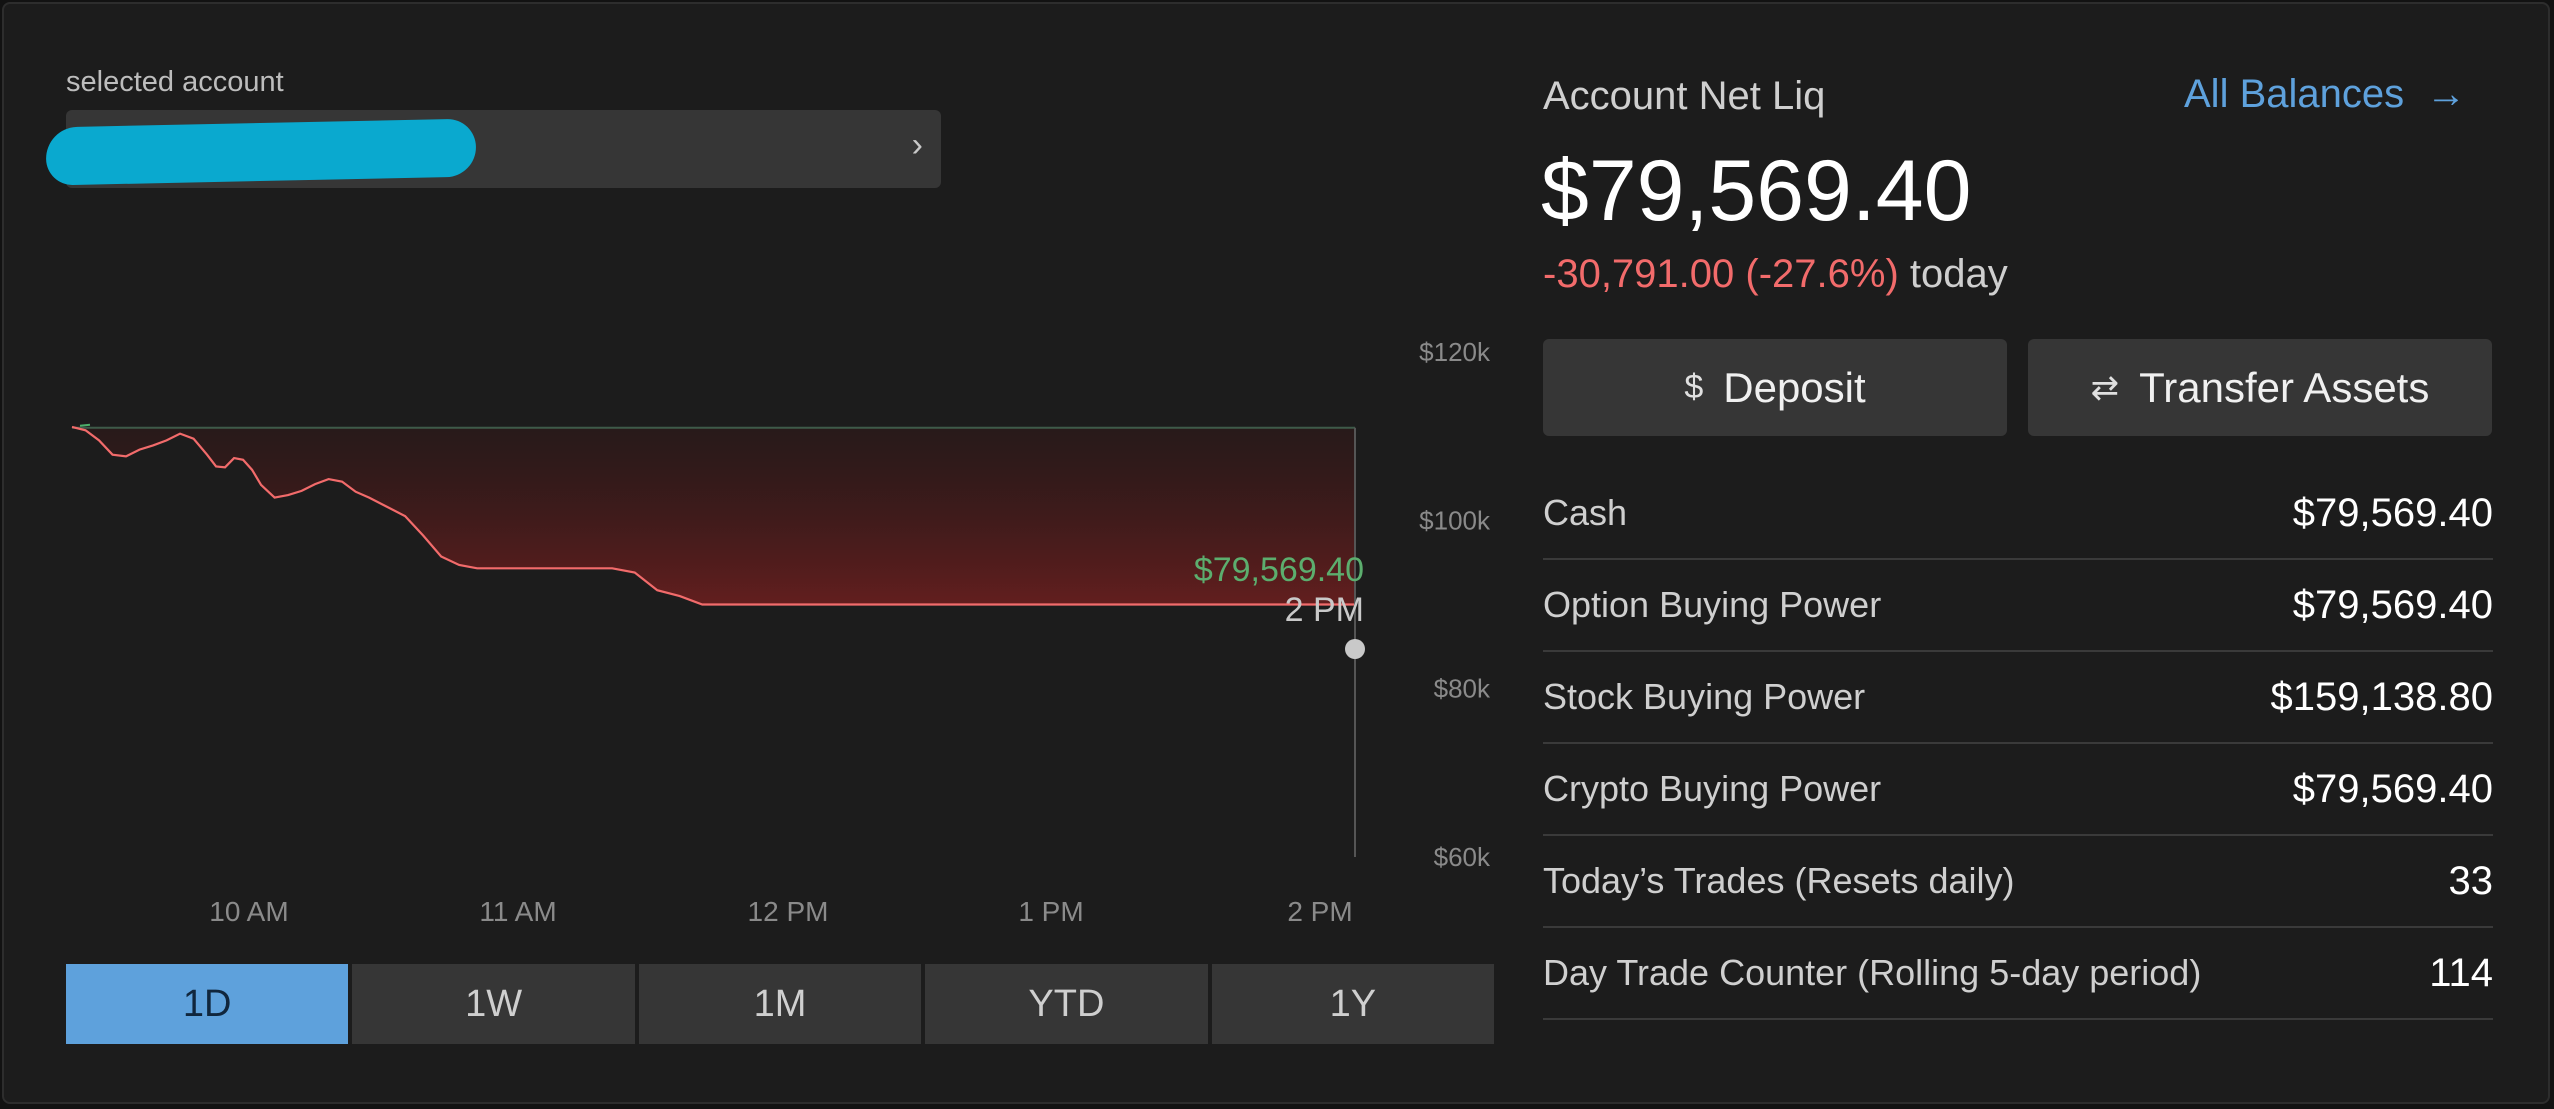  What do you see at coordinates (2471, 880) in the screenshot?
I see `balance-value: 33` at bounding box center [2471, 880].